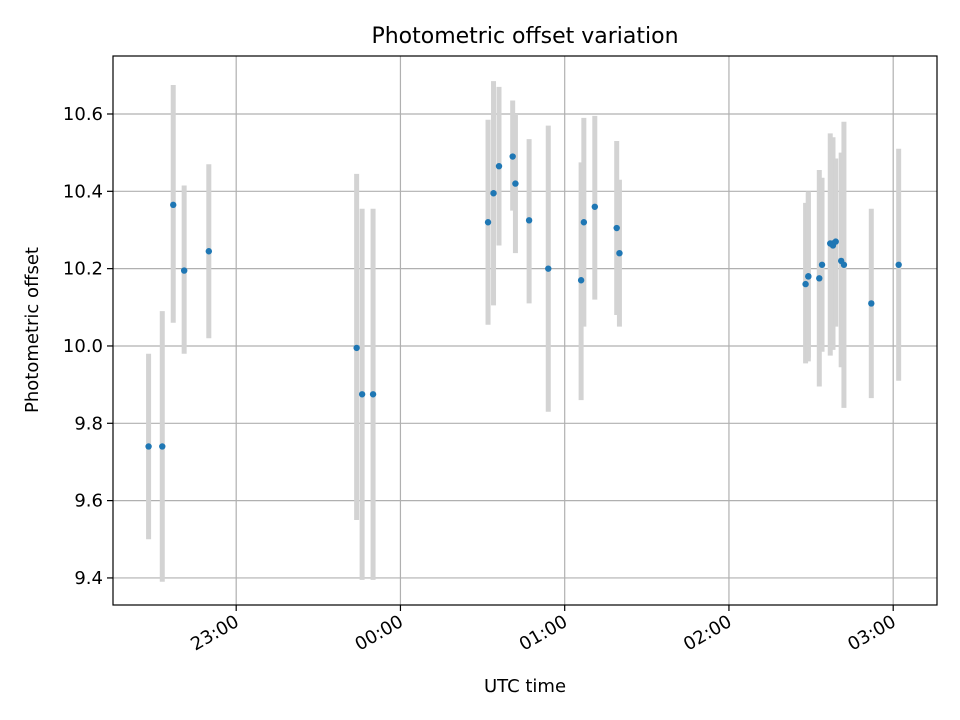 This screenshot has width=960, height=720. I want to click on y-tick-label: 10.4, so click(83, 191).